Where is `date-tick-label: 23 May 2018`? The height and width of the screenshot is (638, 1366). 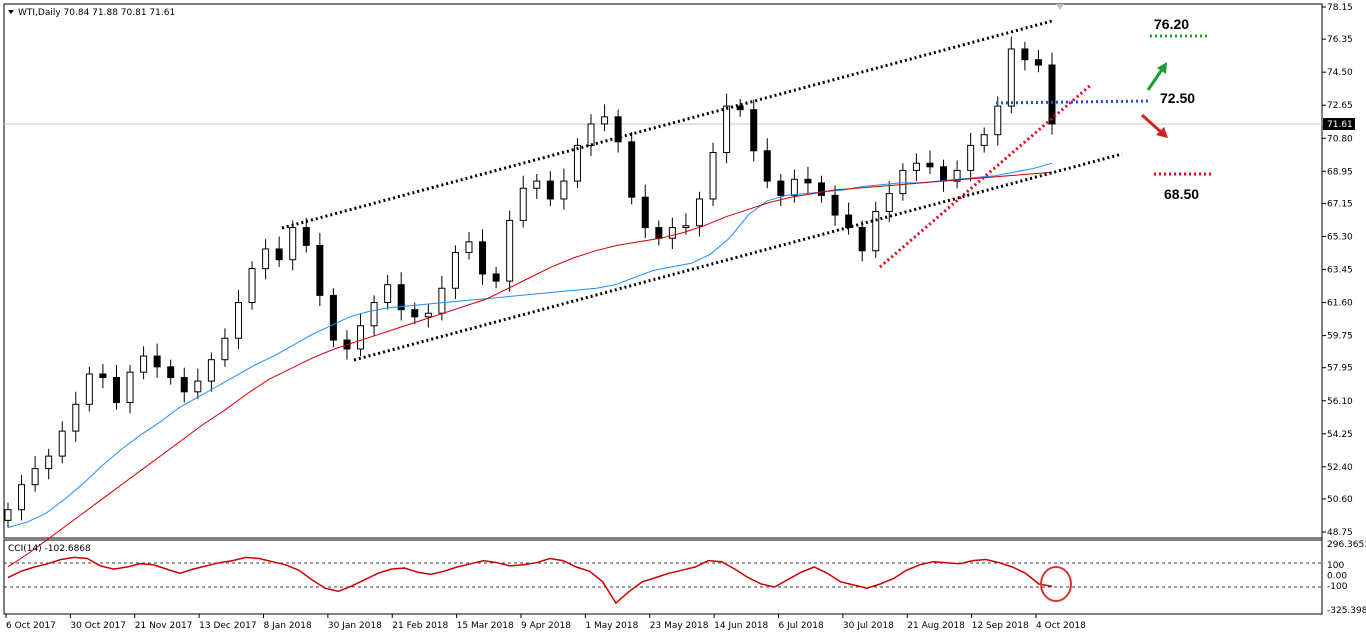 date-tick-label: 23 May 2018 is located at coordinates (679, 626).